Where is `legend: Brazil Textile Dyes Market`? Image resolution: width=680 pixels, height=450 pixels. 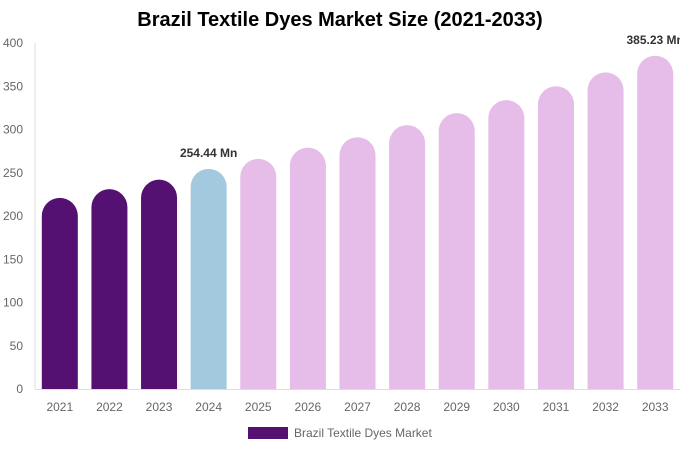 legend: Brazil Textile Dyes Market is located at coordinates (340, 433).